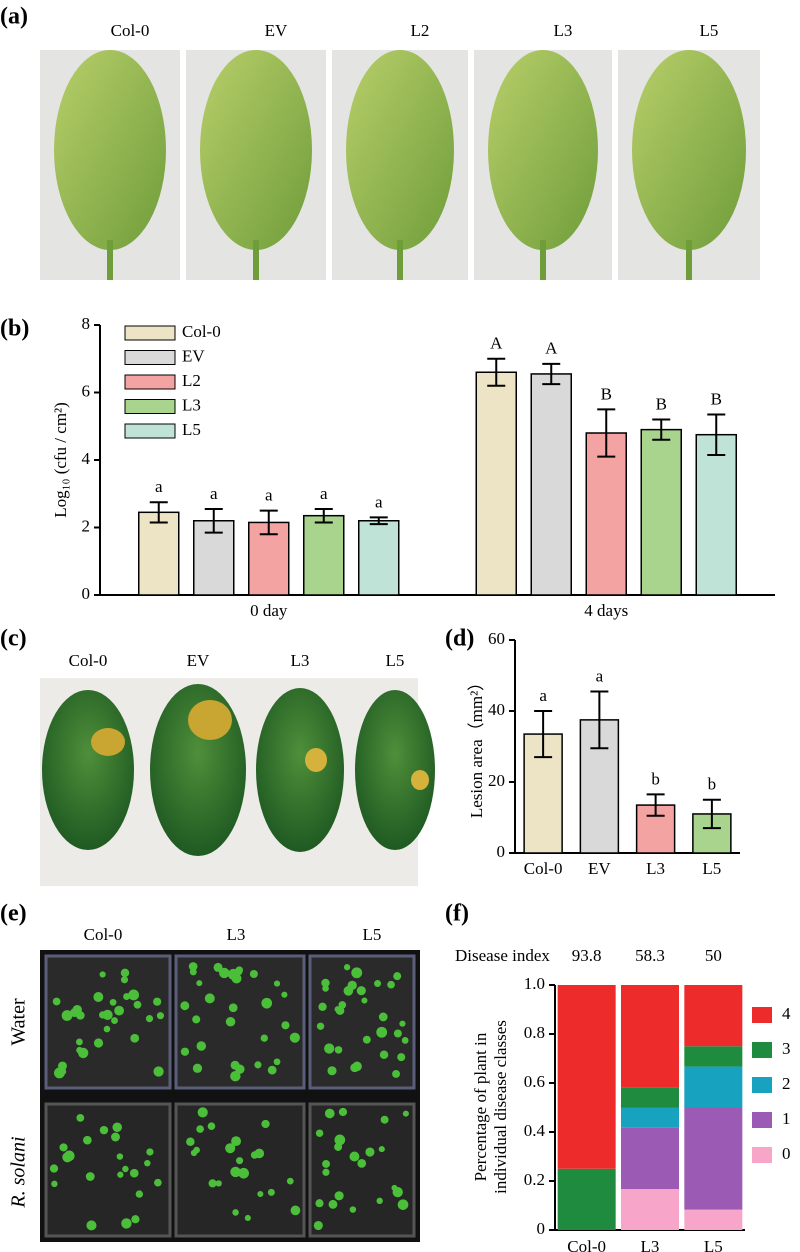 This screenshot has height=1252, width=800. Describe the element at coordinates (60, 460) in the screenshot. I see `y-axis-label: Log₁₀ (cfu / cm²)` at that location.